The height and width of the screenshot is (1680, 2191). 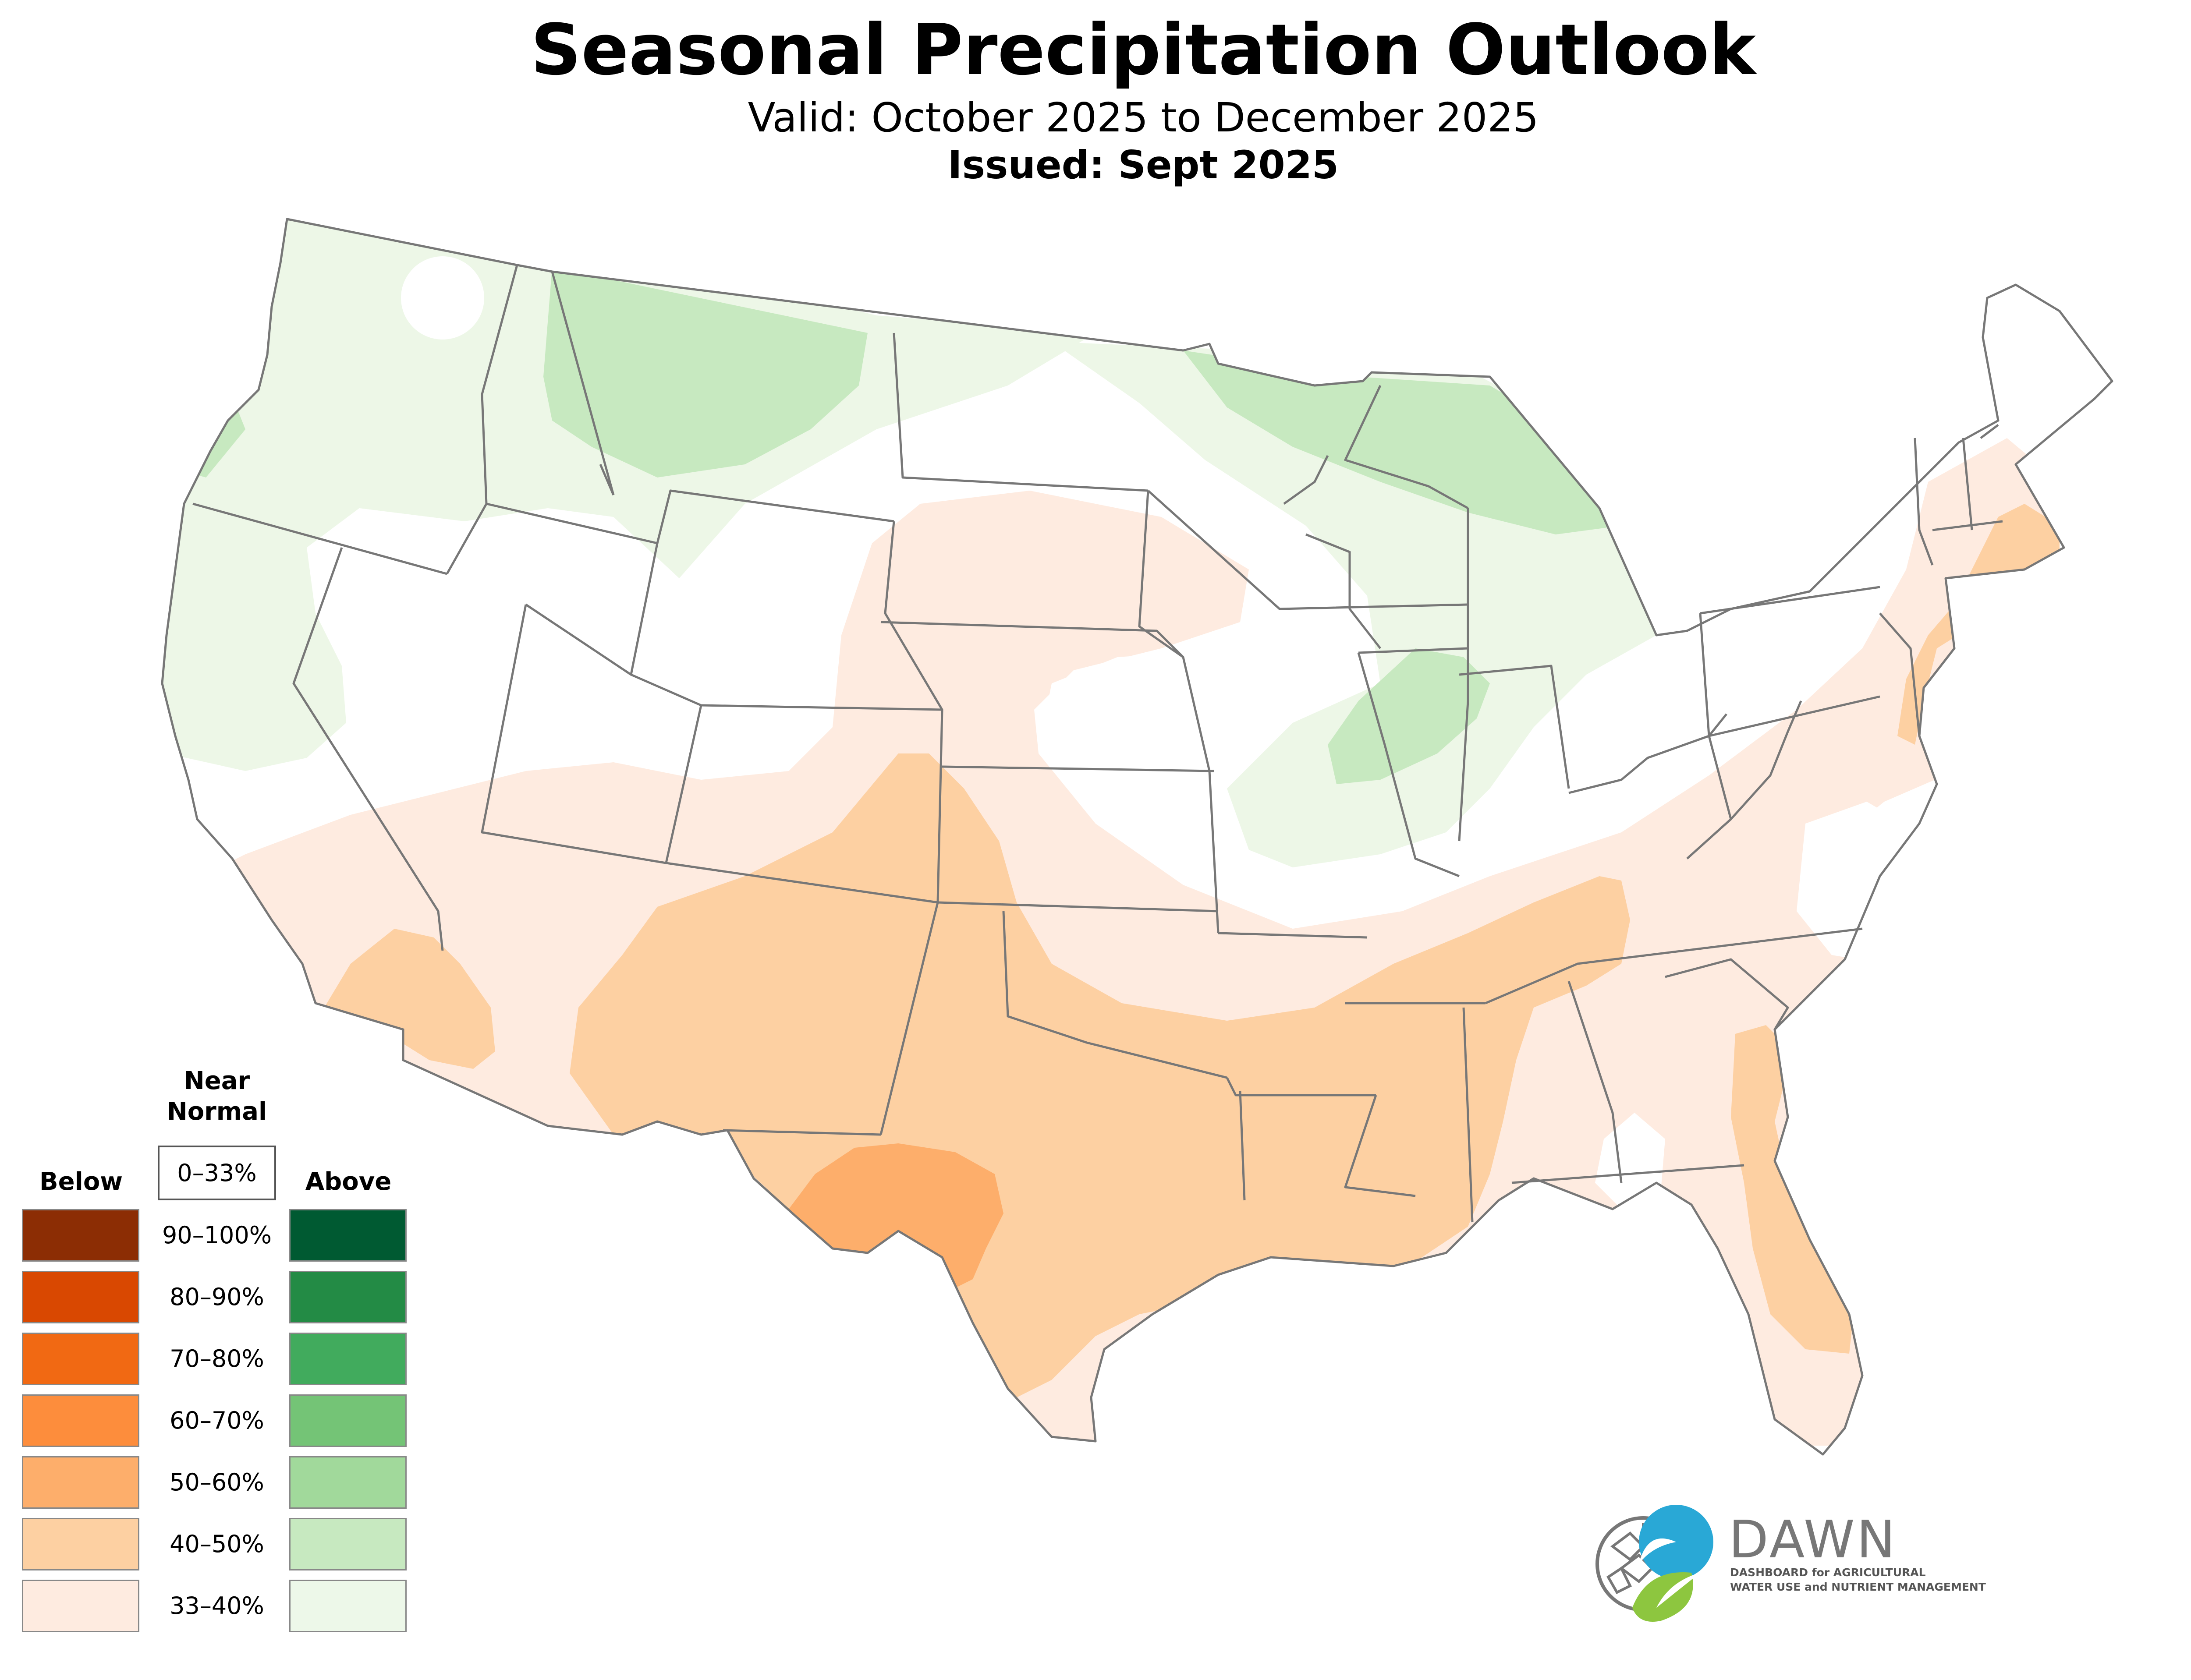 What do you see at coordinates (1978, 624) in the screenshot?
I see `zone-below-40-50-northeast` at bounding box center [1978, 624].